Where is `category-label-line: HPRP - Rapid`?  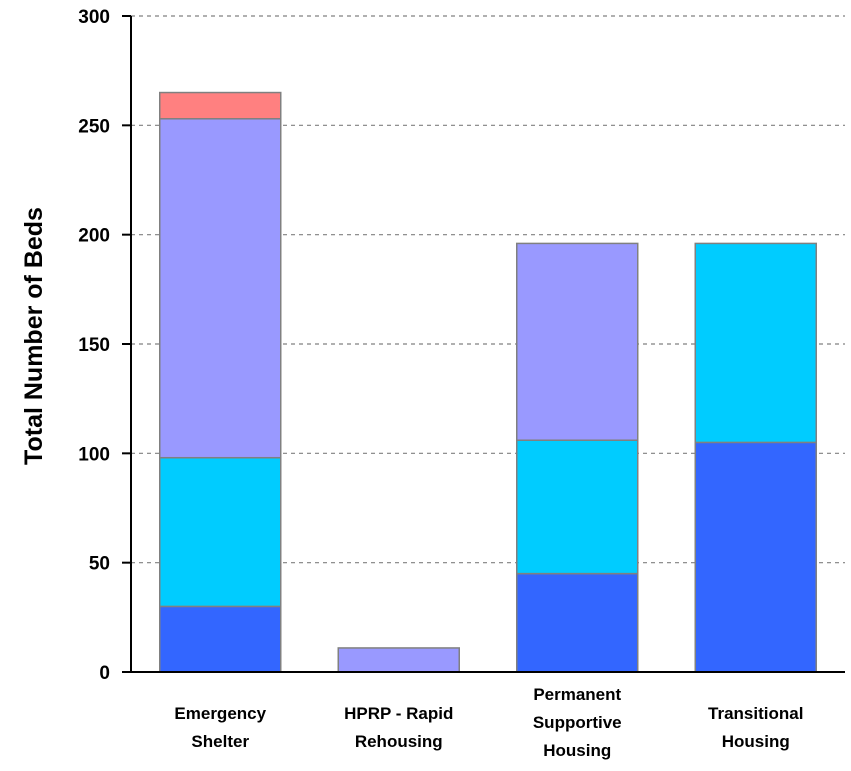
category-label-line: HPRP - Rapid is located at coordinates (398, 713).